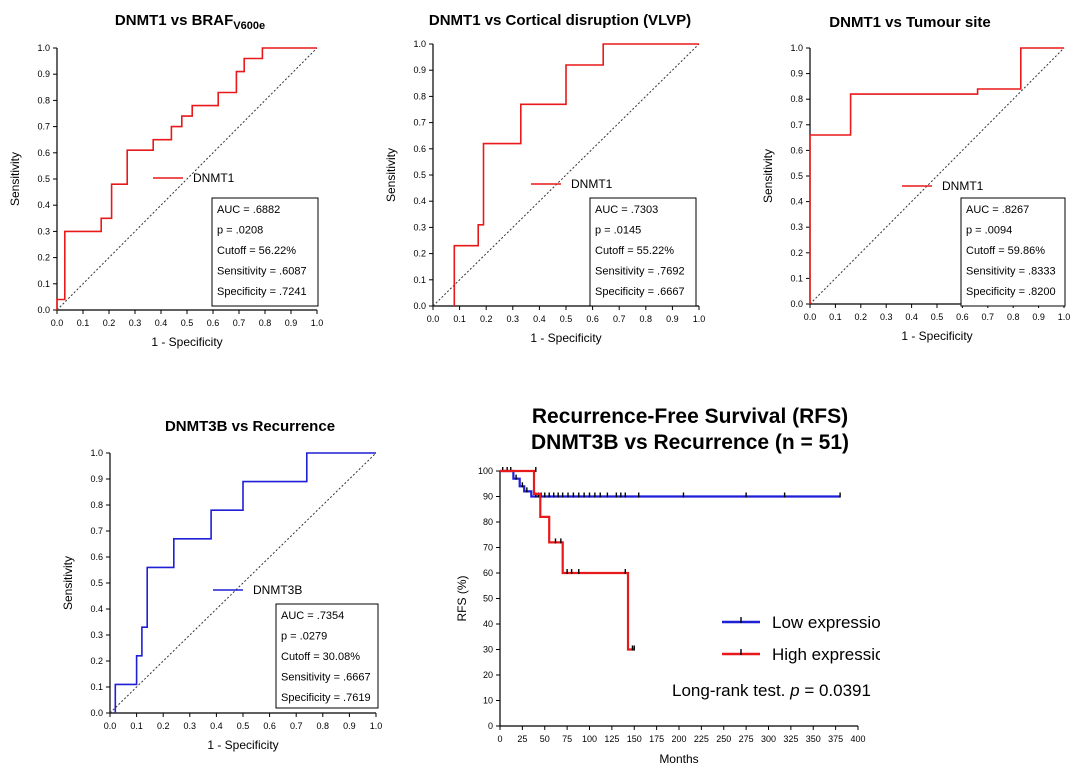 The height and width of the screenshot is (778, 1084). Describe the element at coordinates (488, 624) in the screenshot. I see `km-y-tick-label: 40` at that location.